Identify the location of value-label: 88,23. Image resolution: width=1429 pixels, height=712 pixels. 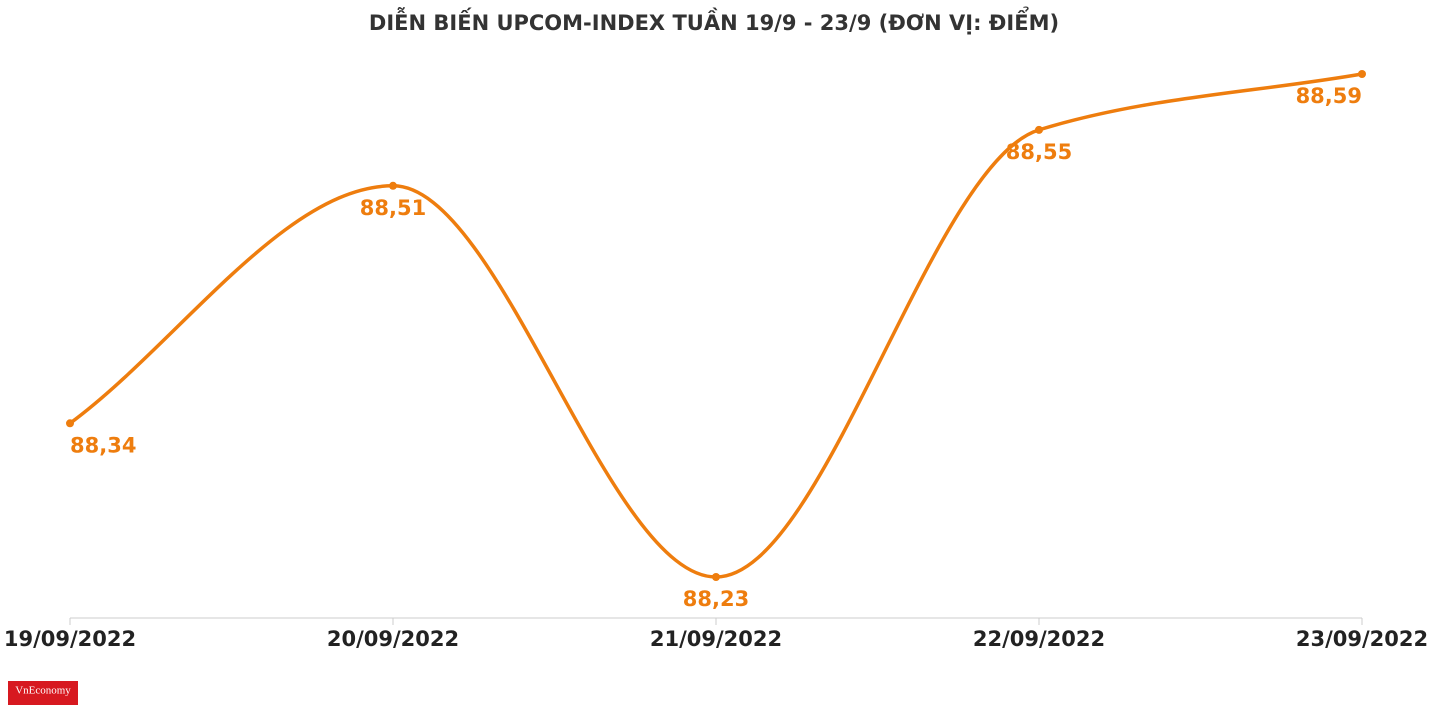
(716, 599).